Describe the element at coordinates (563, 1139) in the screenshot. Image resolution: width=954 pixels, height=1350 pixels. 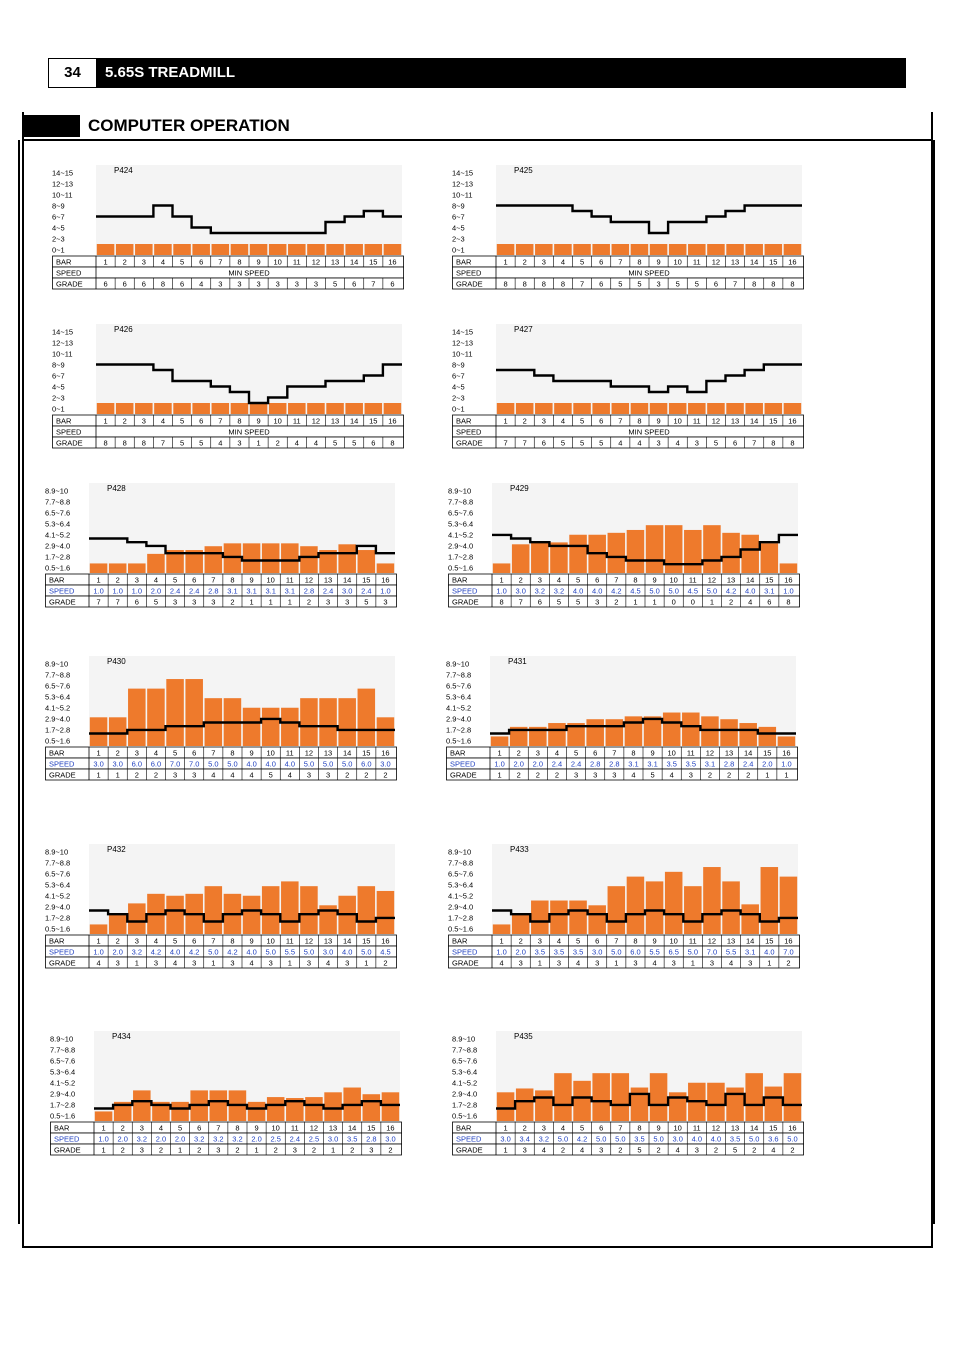
I see `cell-speed-4: 5.0` at that location.